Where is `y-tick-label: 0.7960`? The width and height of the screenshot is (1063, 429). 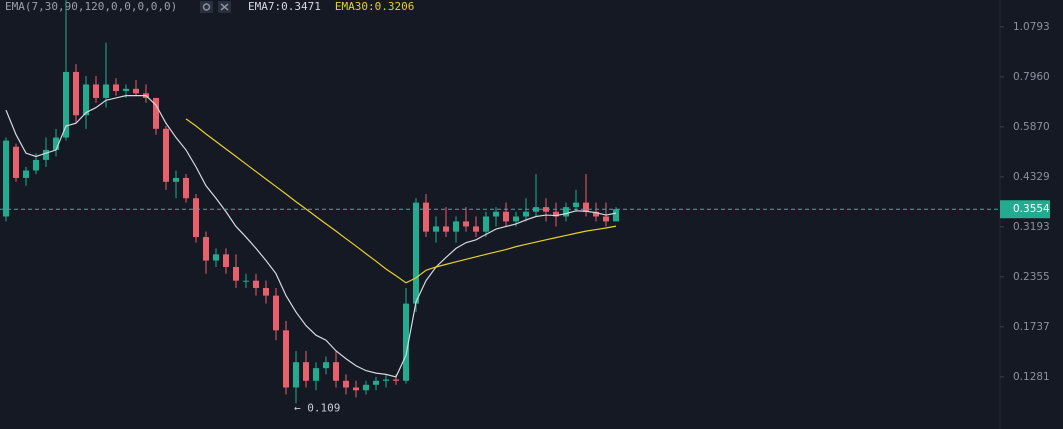 y-tick-label: 0.7960 is located at coordinates (1031, 77).